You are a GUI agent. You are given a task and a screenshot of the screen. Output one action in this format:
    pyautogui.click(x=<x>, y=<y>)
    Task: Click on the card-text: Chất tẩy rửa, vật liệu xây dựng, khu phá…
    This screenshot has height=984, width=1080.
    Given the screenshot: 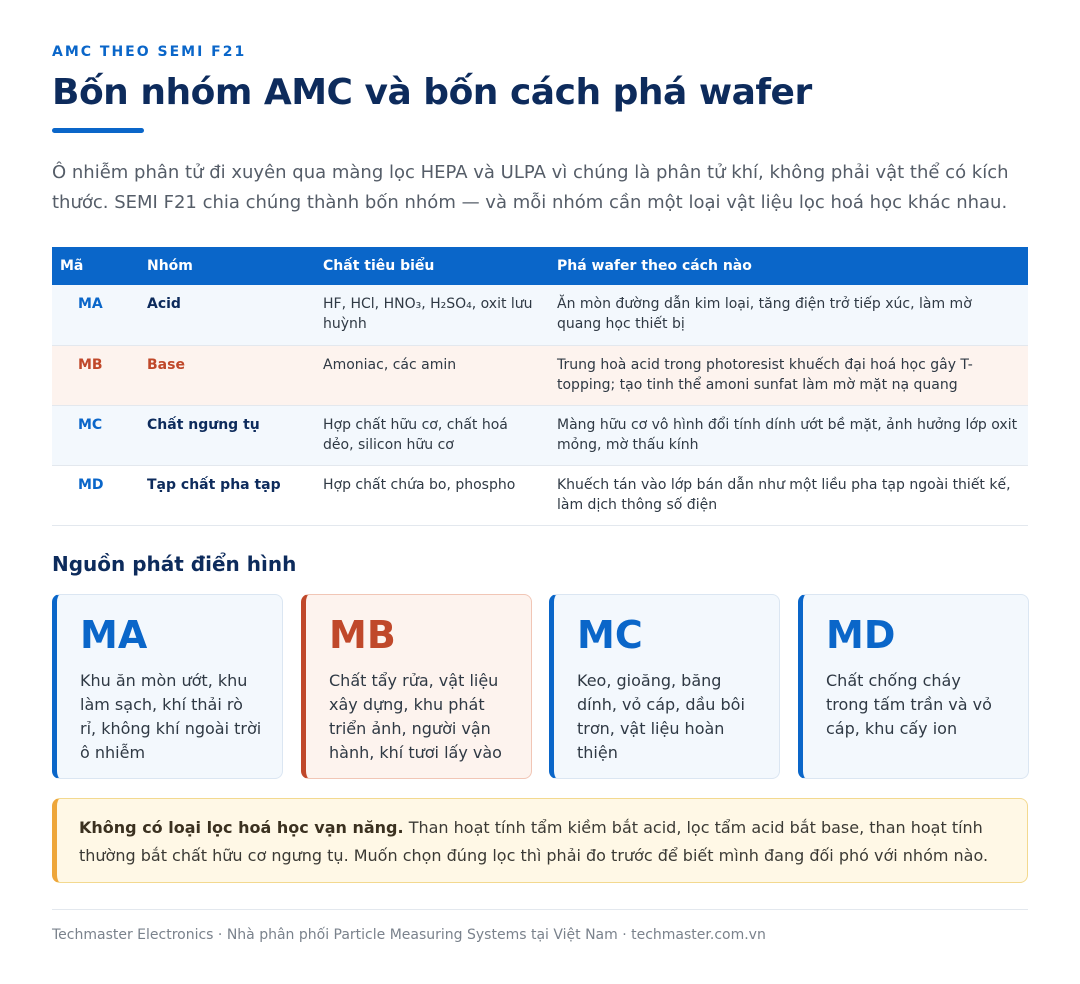 What is the action you would take?
    pyautogui.click(x=415, y=716)
    